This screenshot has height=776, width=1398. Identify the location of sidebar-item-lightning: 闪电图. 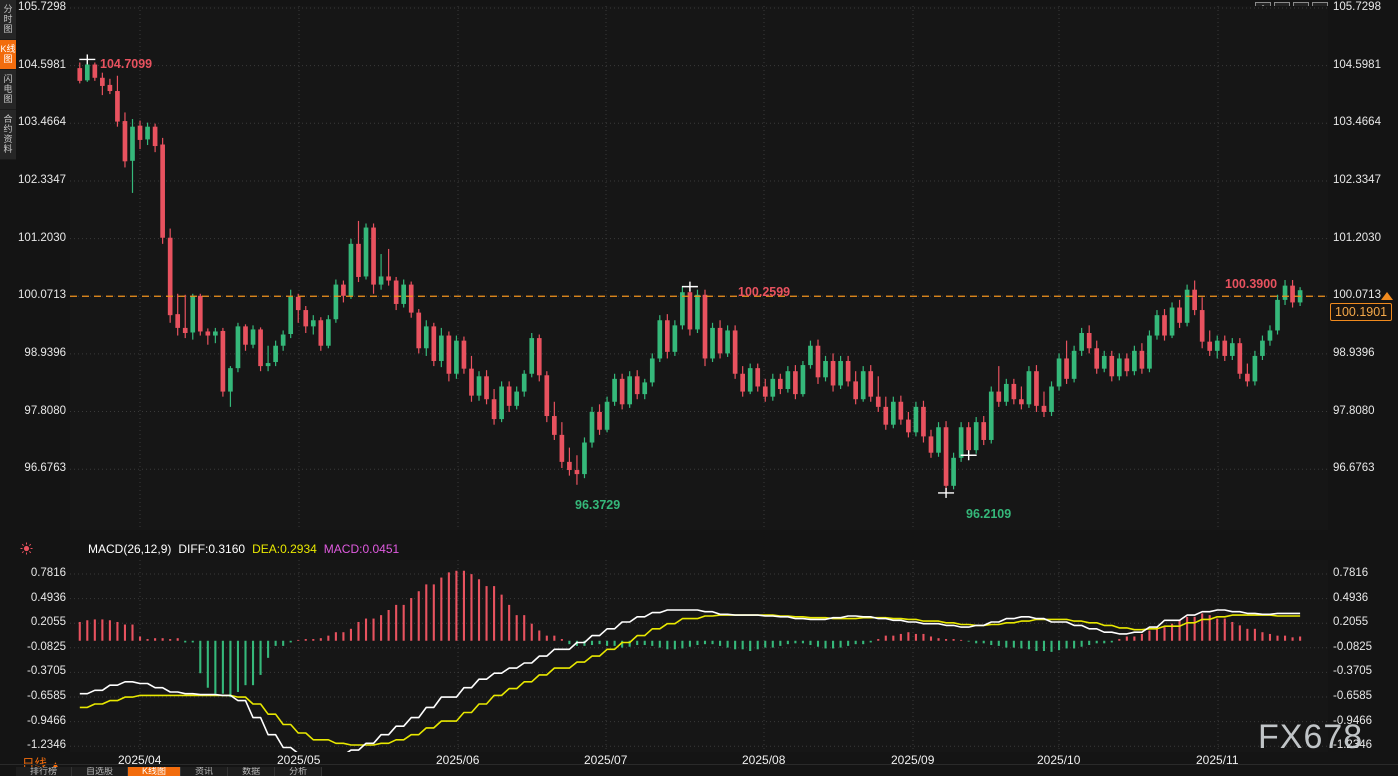
(8, 90).